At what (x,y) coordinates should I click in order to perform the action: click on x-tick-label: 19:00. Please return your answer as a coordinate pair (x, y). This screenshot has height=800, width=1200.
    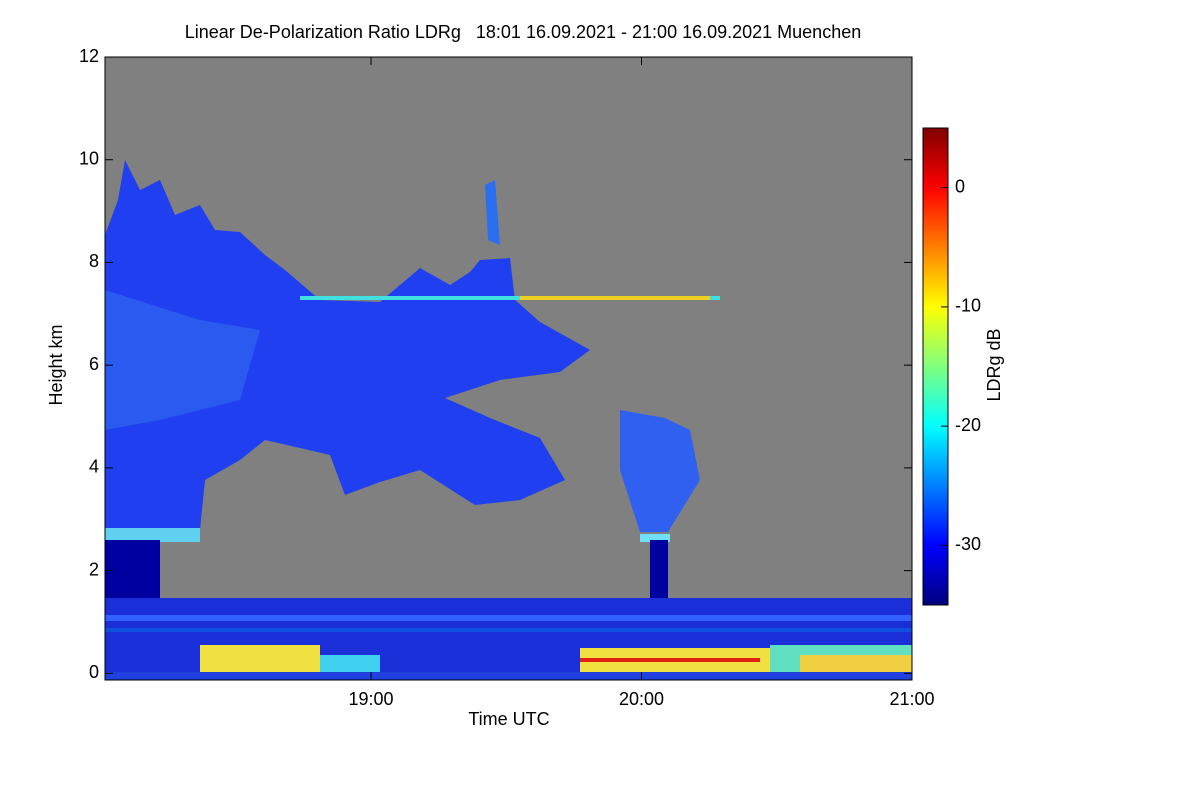
    Looking at the image, I should click on (370, 699).